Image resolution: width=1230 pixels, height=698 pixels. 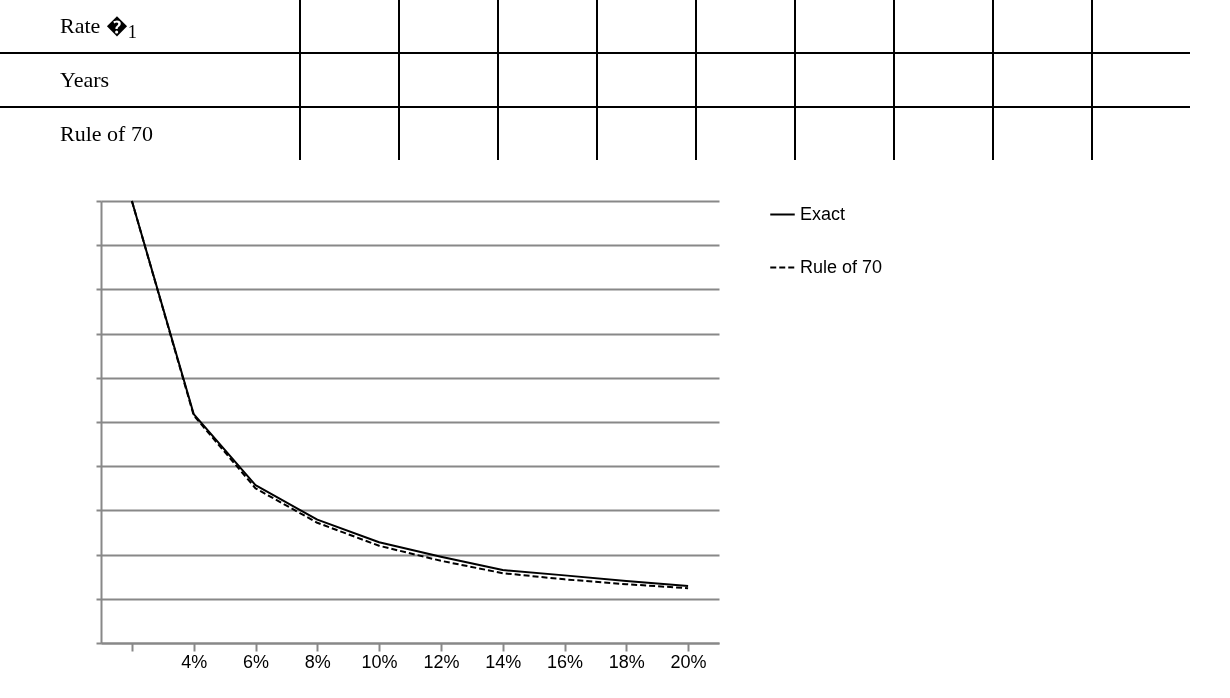 I want to click on x-tick-label: 14%, so click(x=503, y=661).